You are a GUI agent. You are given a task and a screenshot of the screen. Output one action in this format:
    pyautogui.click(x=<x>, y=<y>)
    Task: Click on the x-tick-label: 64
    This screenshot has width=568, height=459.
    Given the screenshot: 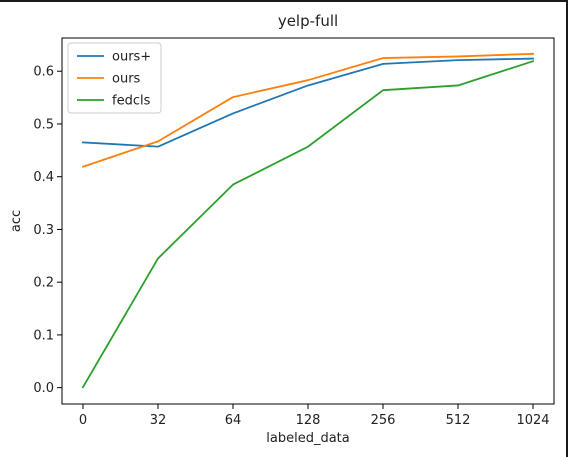 What is the action you would take?
    pyautogui.click(x=233, y=420)
    